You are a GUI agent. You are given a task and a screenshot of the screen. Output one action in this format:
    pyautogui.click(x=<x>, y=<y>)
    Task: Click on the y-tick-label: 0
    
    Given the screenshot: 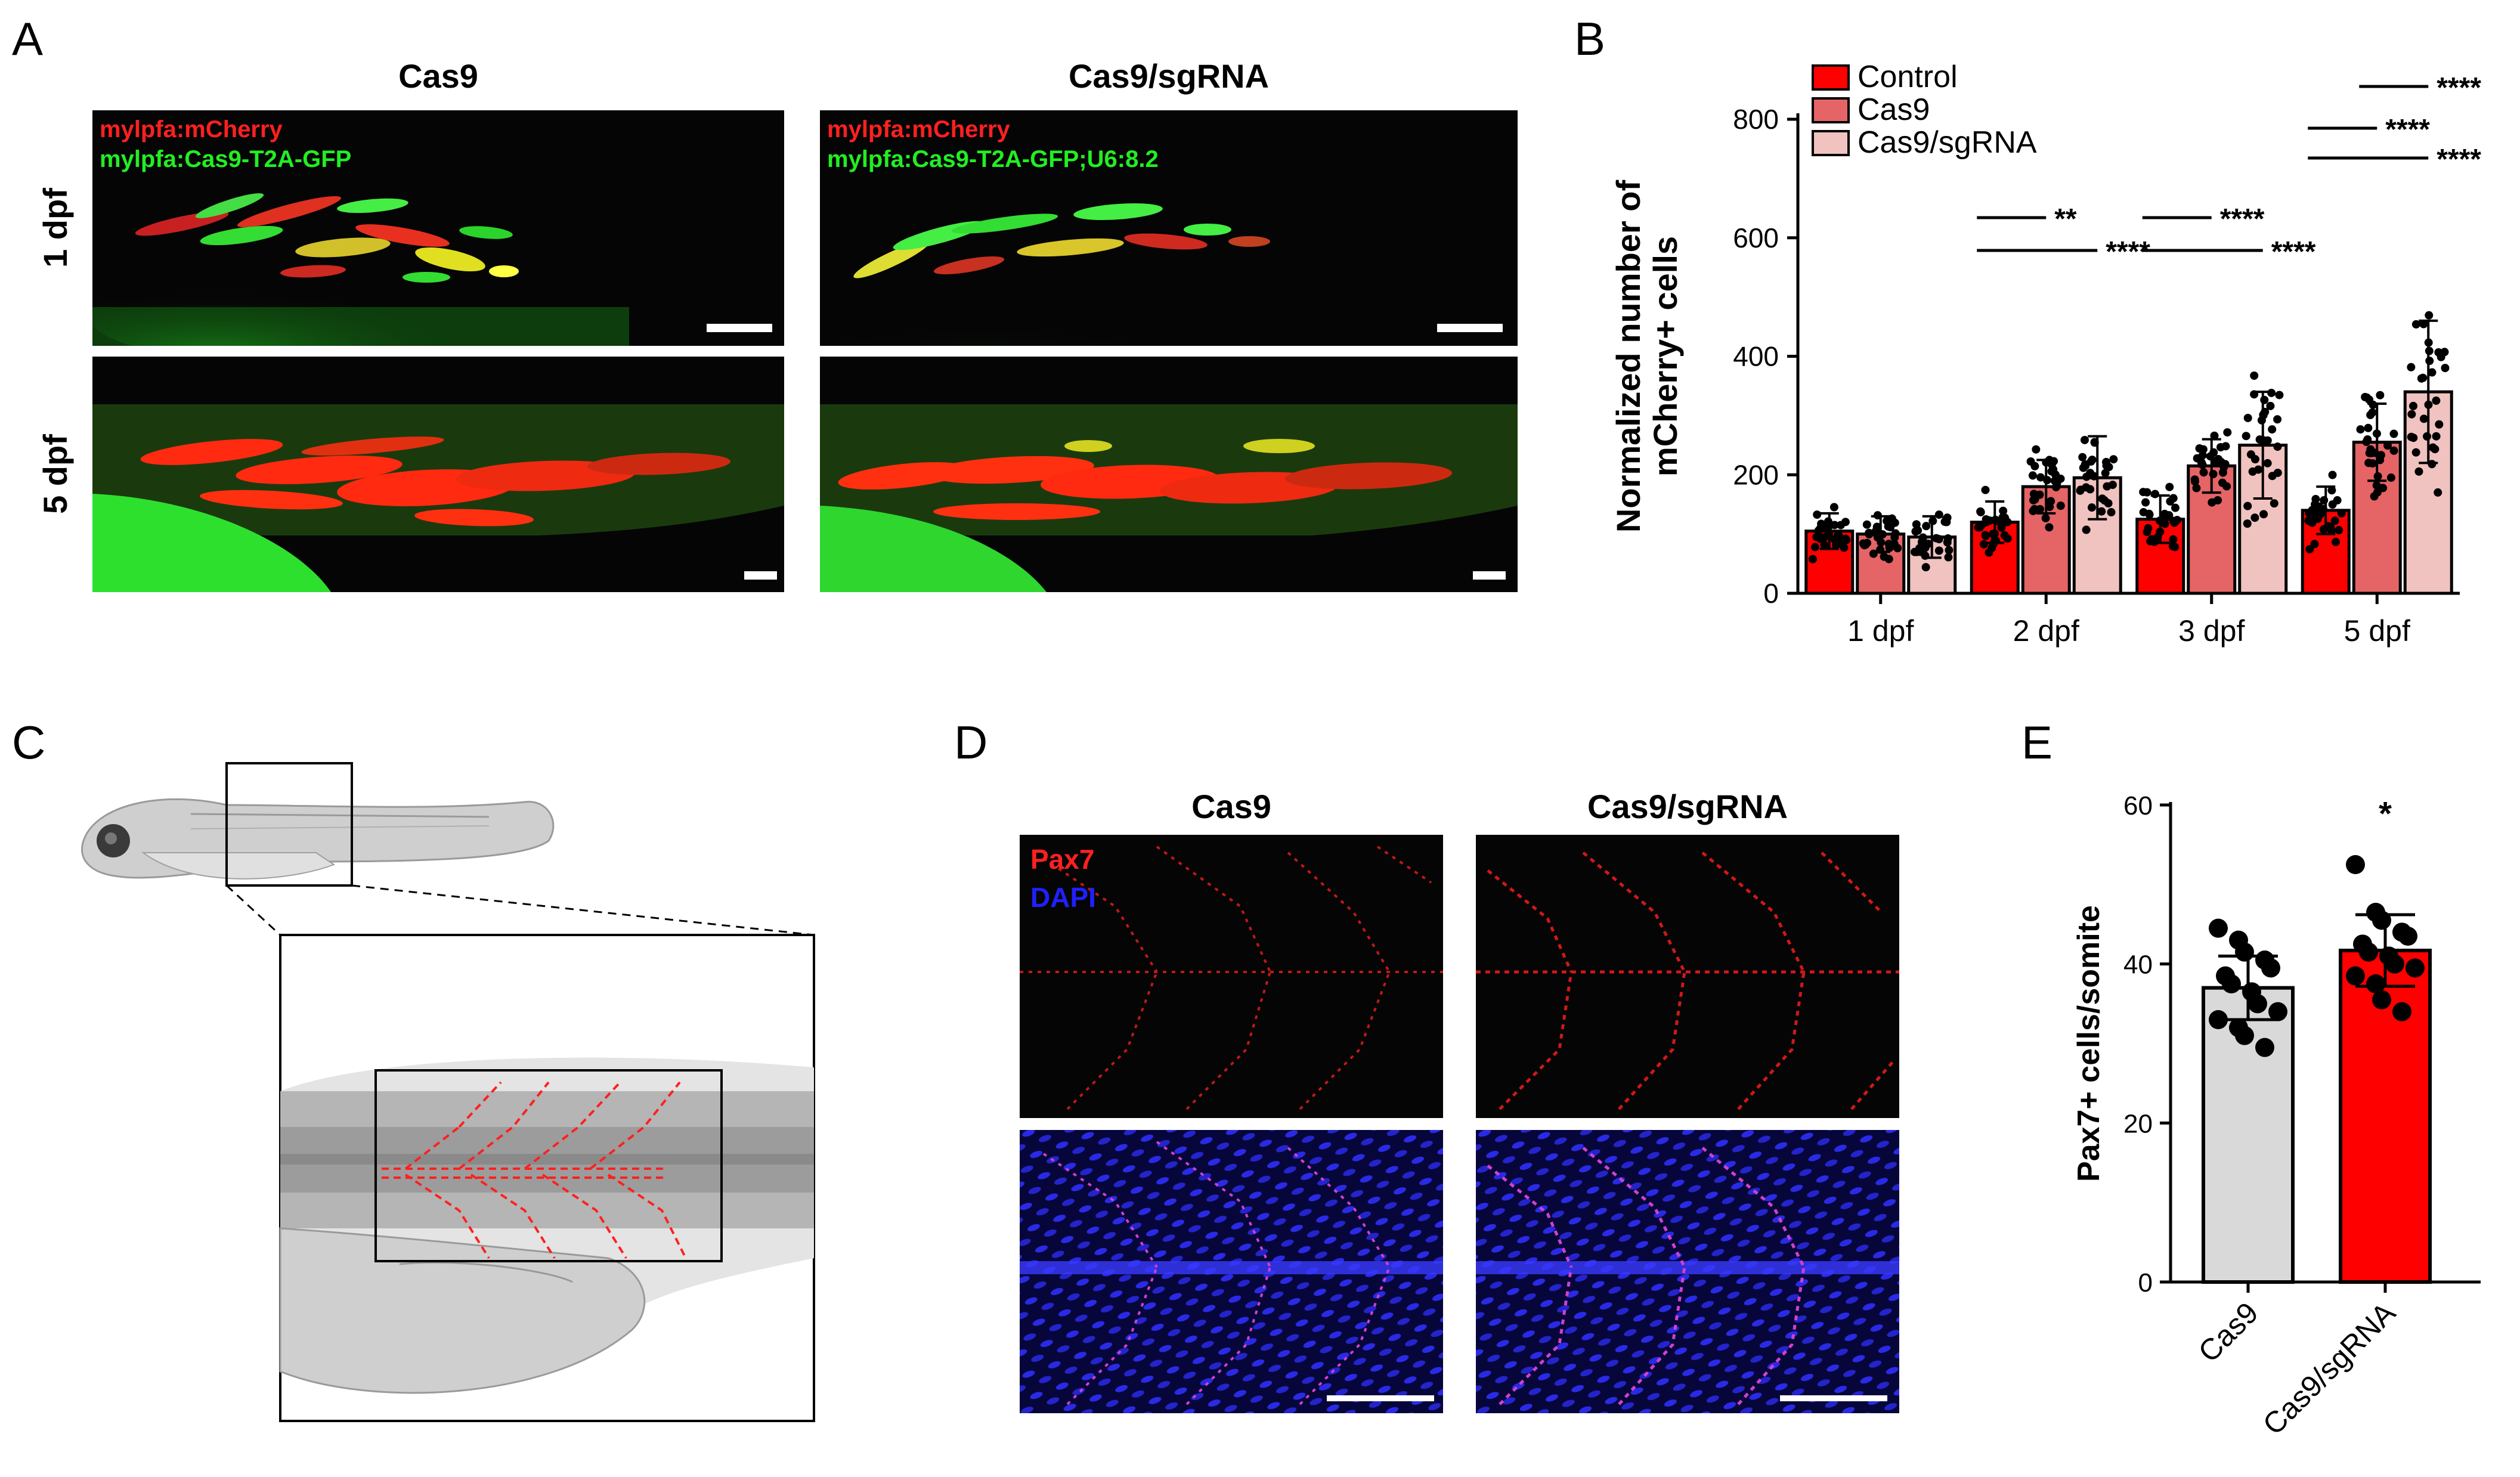 What is the action you would take?
    pyautogui.click(x=1771, y=593)
    